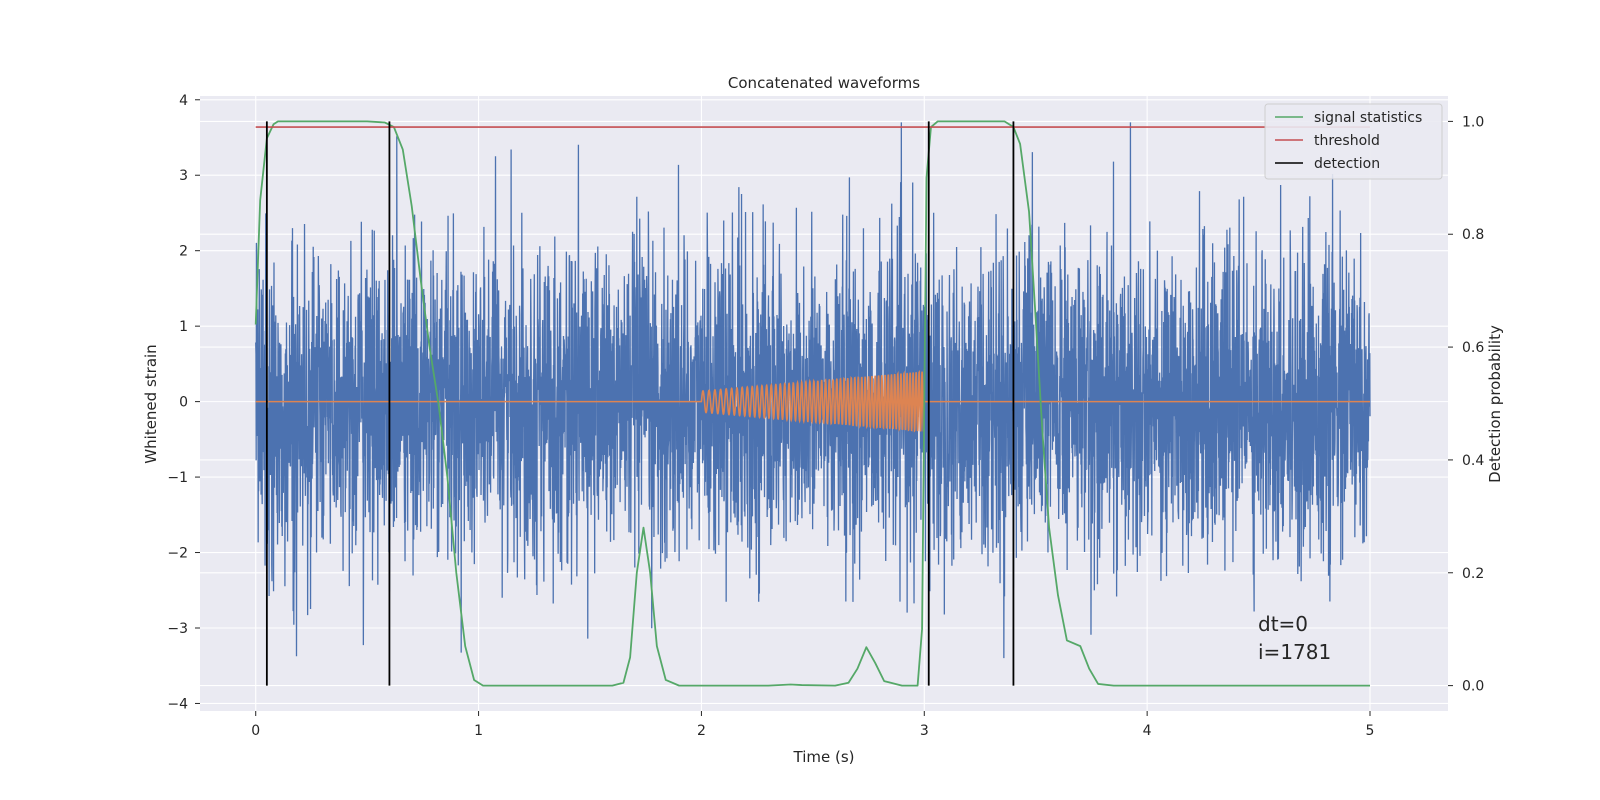  Describe the element at coordinates (1473, 348) in the screenshot. I see `y-right-tick-label: 0.6` at that location.